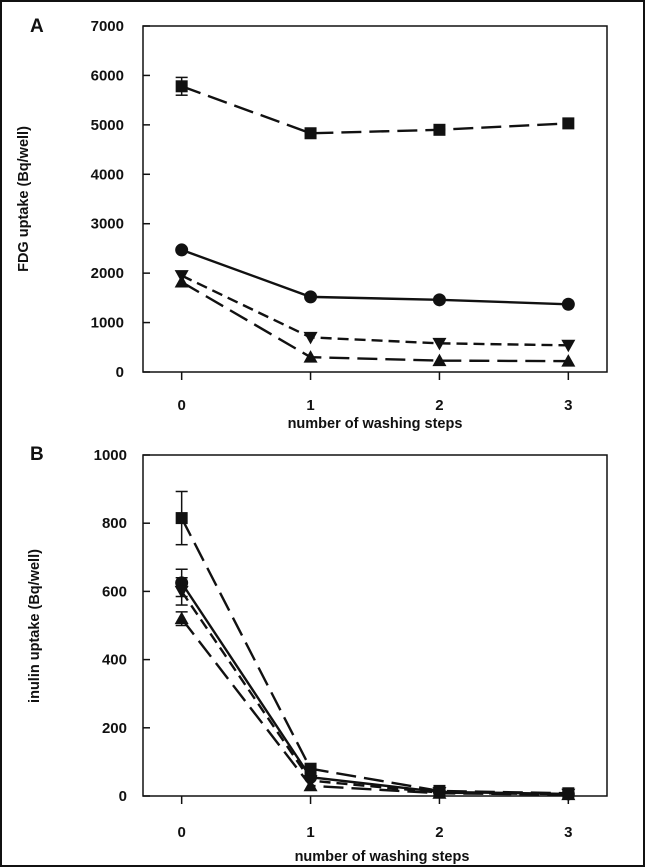 The image size is (645, 867). I want to click on panel-b-series-triangle-down-line, so click(374, 693).